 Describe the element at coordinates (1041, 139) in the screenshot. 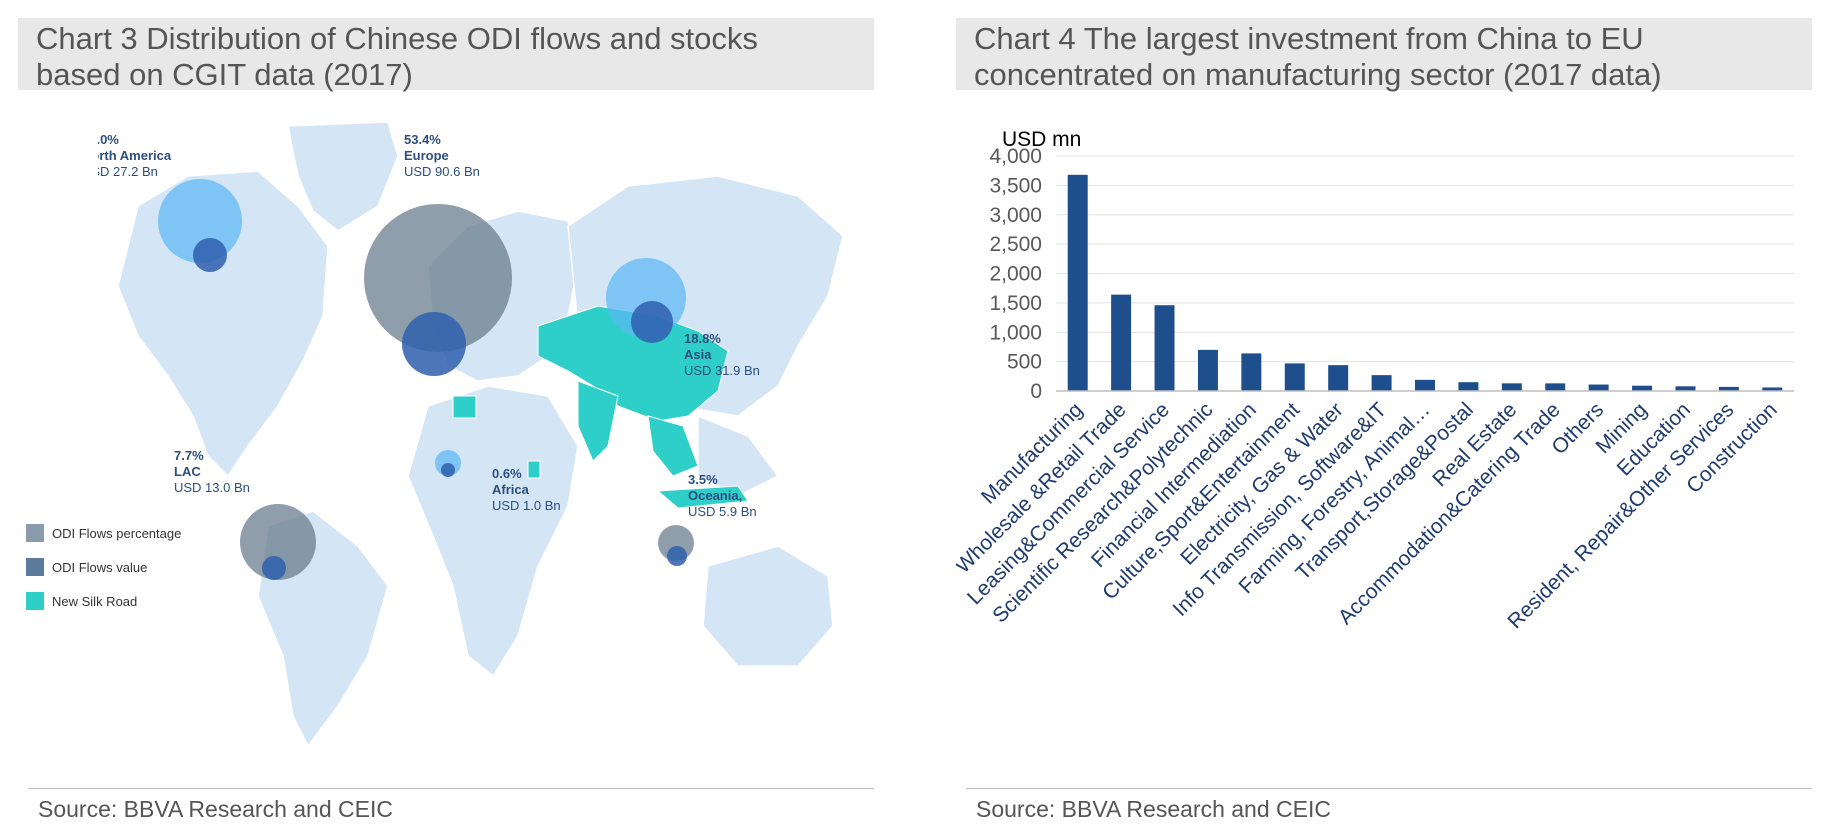

I see `y-axis-title: USD mn` at that location.